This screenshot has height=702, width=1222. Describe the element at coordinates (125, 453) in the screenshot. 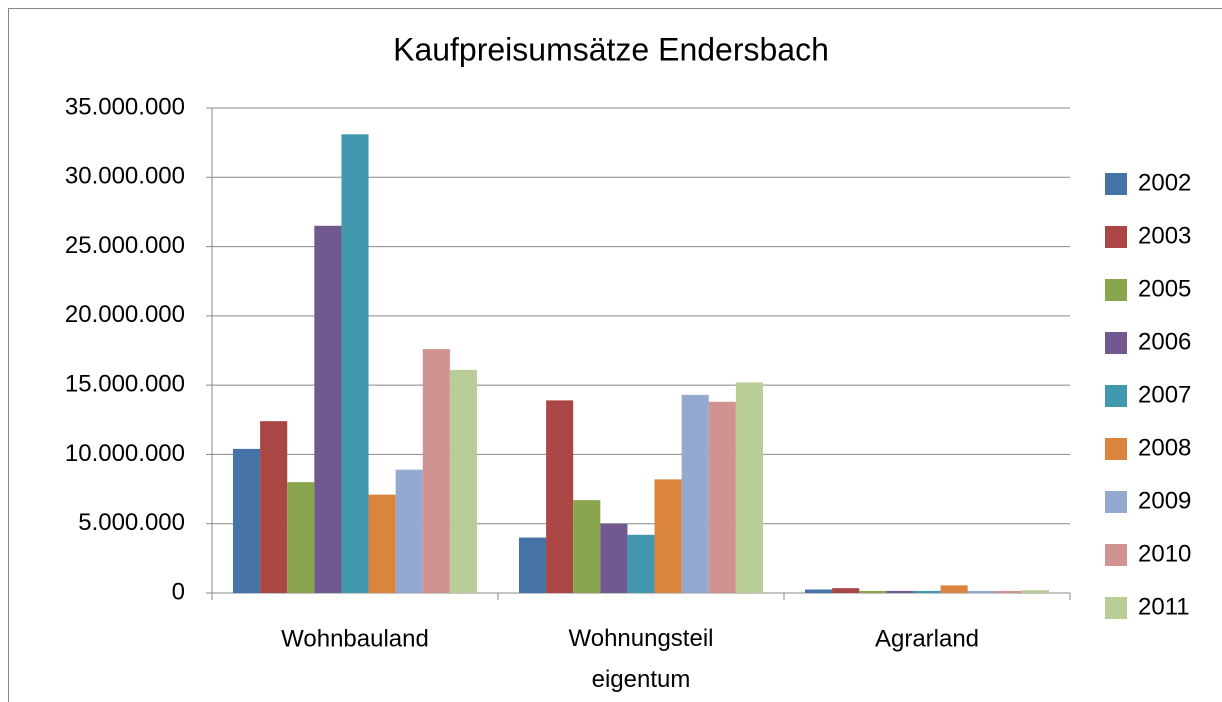

I see `y-tick-label: 10.000.000` at that location.